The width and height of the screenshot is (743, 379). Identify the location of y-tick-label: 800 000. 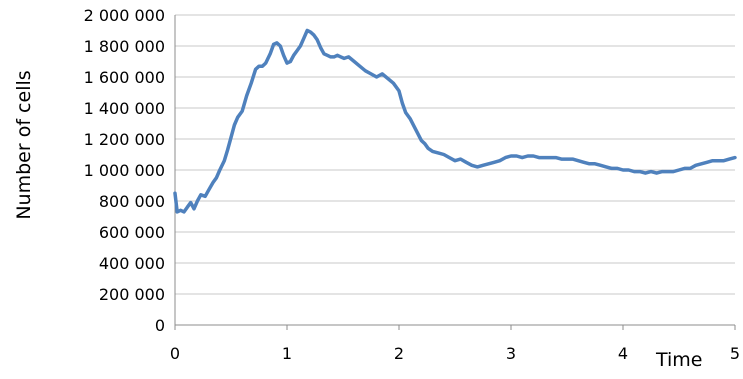
(132, 201).